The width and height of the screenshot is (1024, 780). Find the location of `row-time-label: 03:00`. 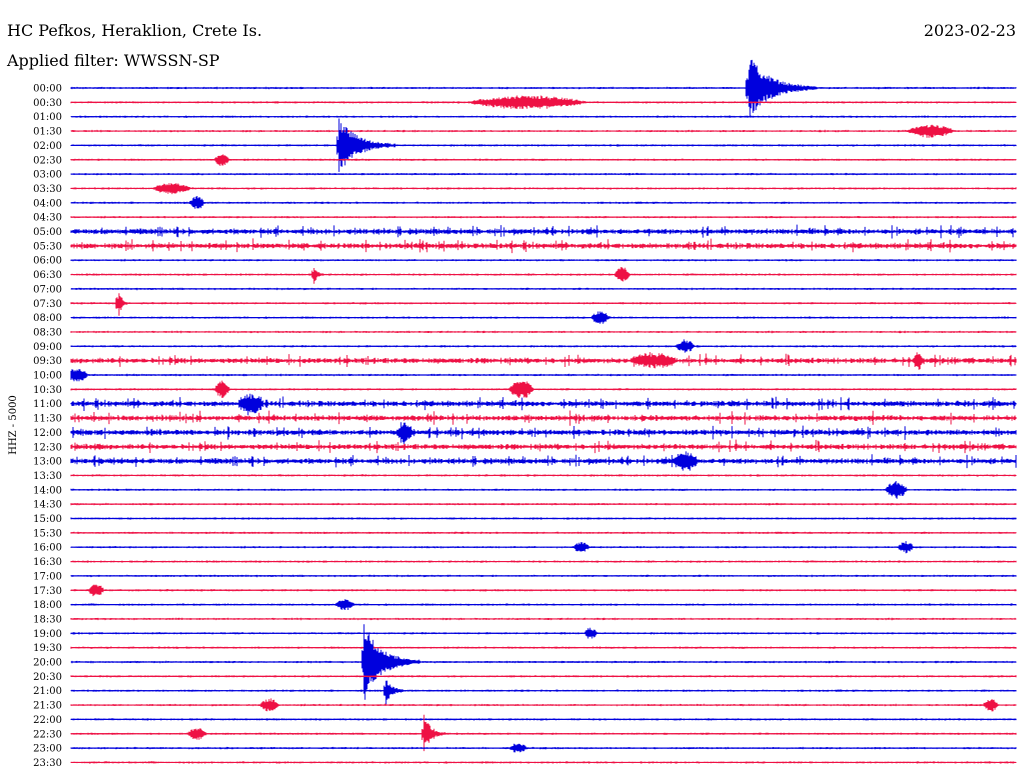

row-time-label: 03:00 is located at coordinates (47, 175).